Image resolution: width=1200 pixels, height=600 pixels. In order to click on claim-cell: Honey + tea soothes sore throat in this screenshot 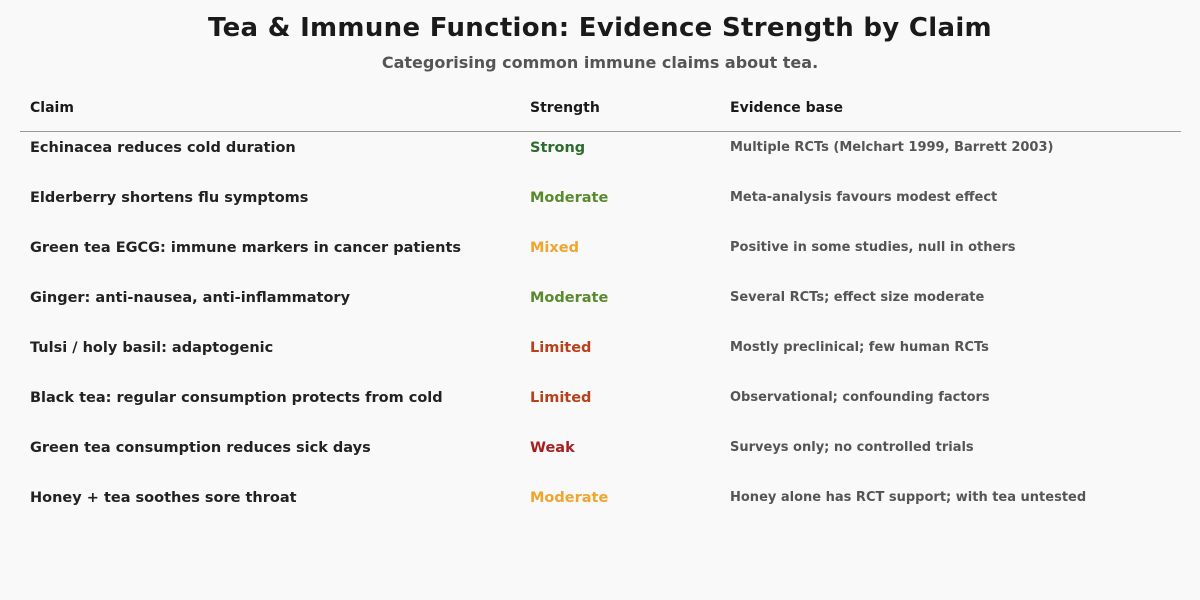, I will do `click(163, 498)`.